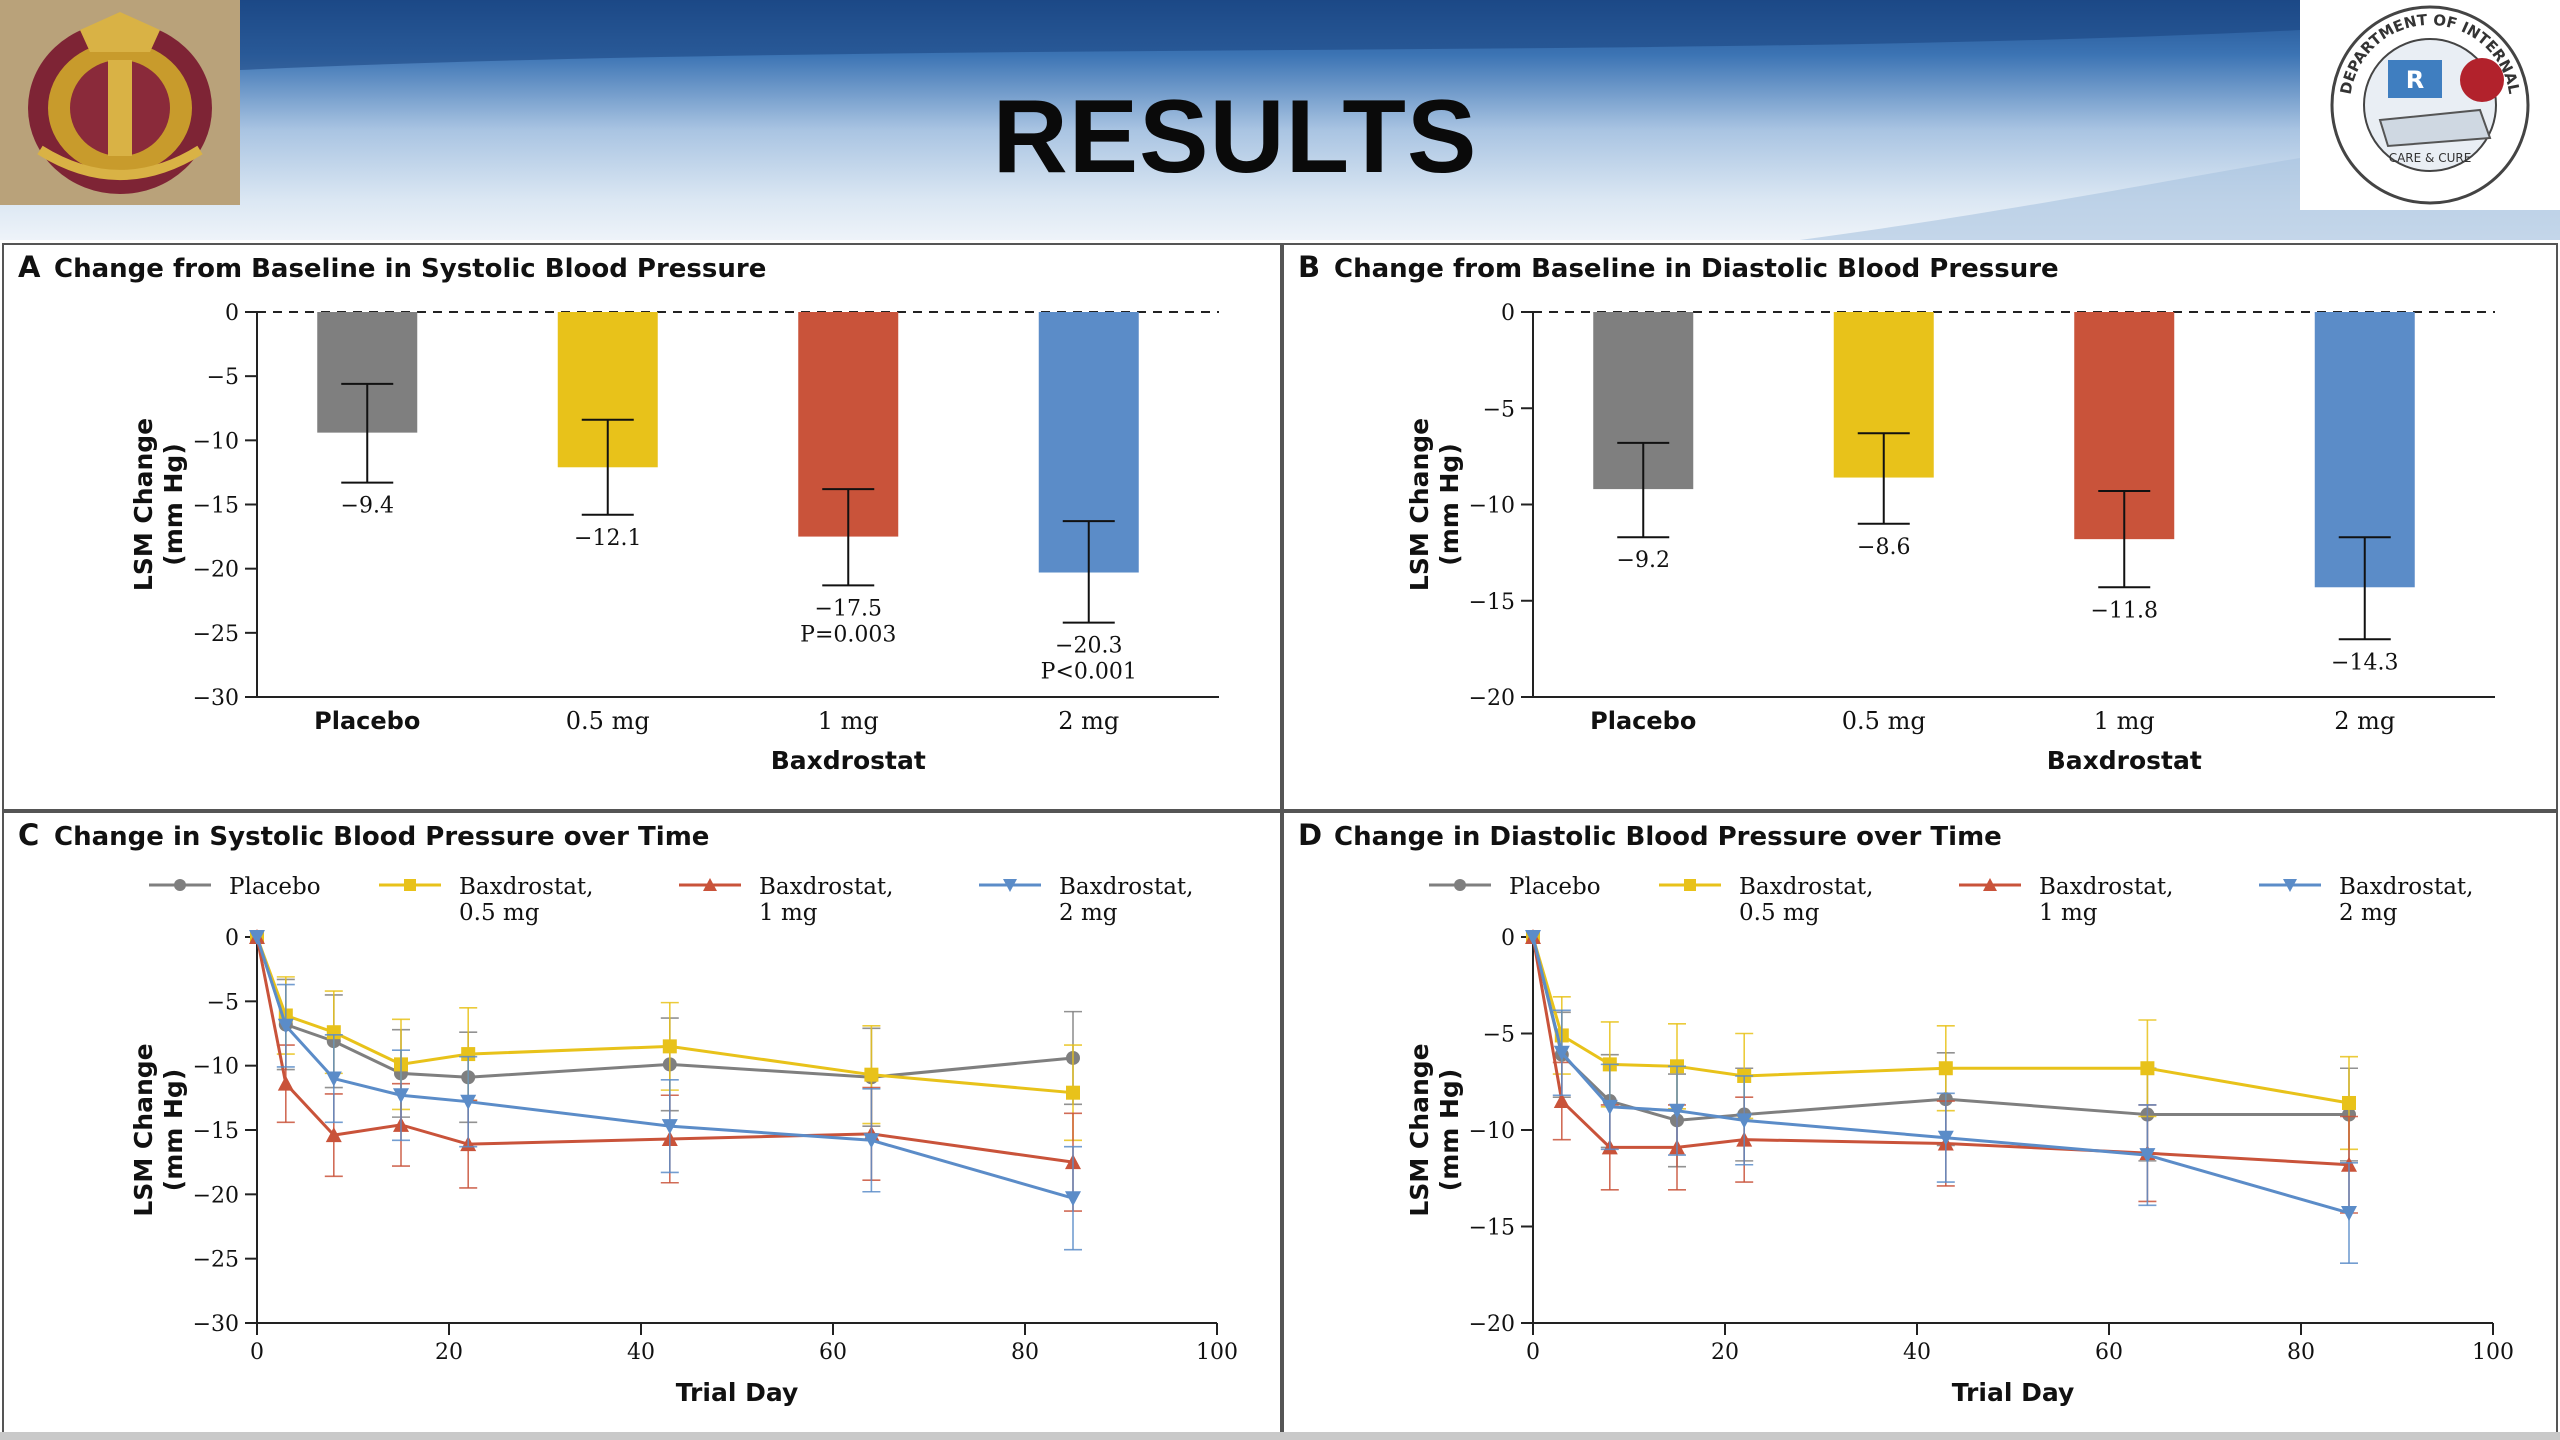  I want to click on legend-label: 1 mg, so click(2068, 913).